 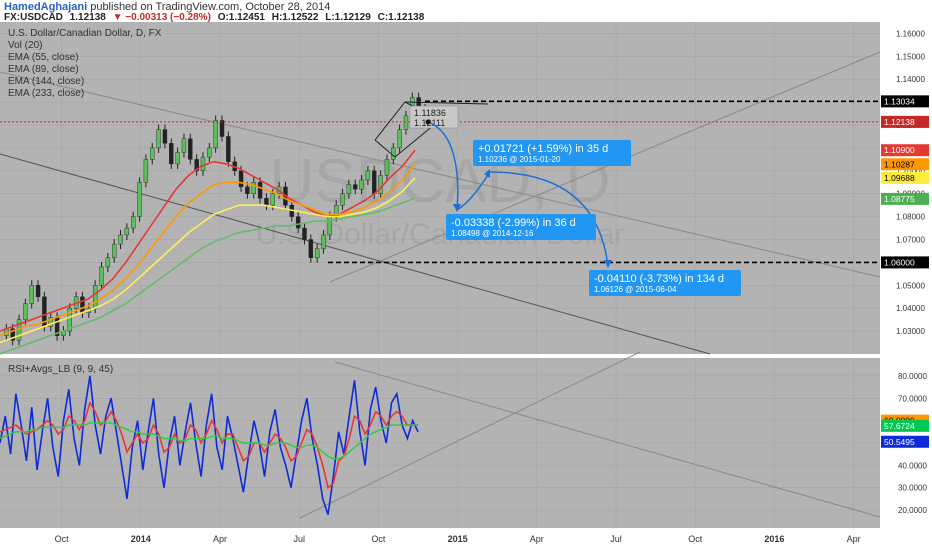 I want to click on price-tag-label: 1.08775, so click(x=899, y=199).